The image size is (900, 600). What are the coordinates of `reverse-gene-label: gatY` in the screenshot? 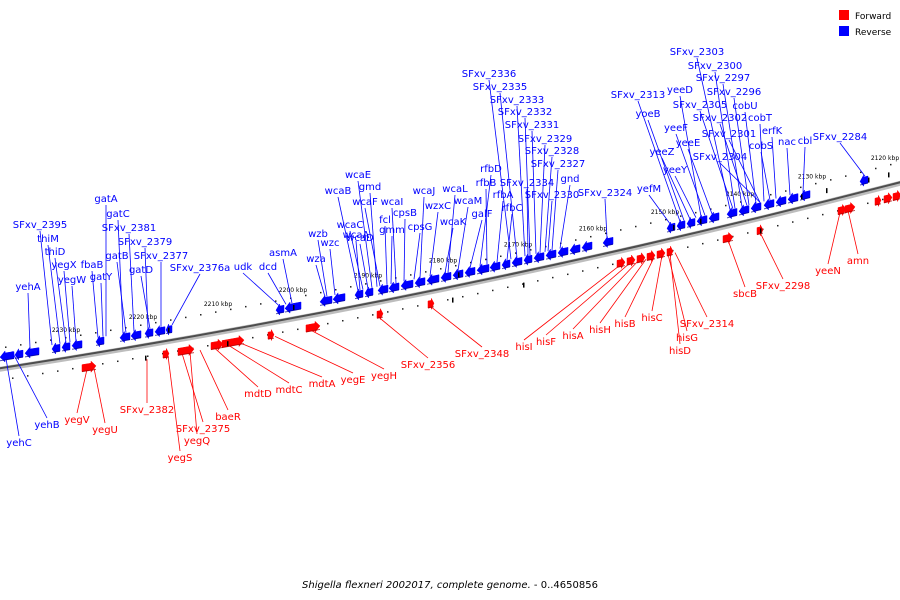 It's located at (101, 277).